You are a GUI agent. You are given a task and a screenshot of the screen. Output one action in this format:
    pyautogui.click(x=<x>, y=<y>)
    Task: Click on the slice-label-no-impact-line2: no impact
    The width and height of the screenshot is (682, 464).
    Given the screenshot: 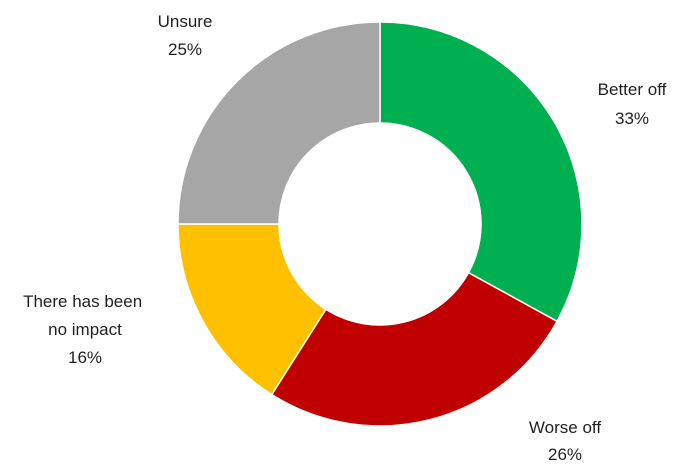 What is the action you would take?
    pyautogui.click(x=85, y=329)
    